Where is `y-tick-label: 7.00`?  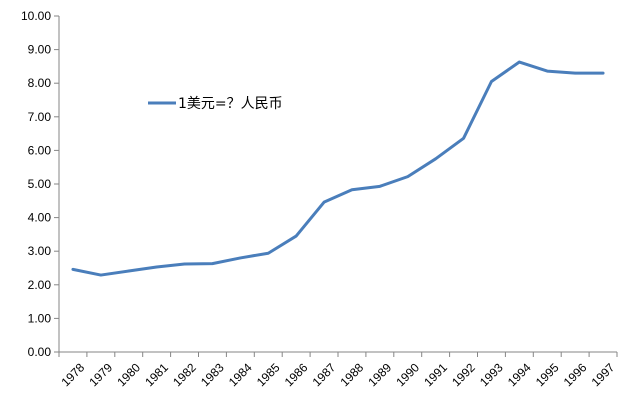 y-tick-label: 7.00 is located at coordinates (40, 117).